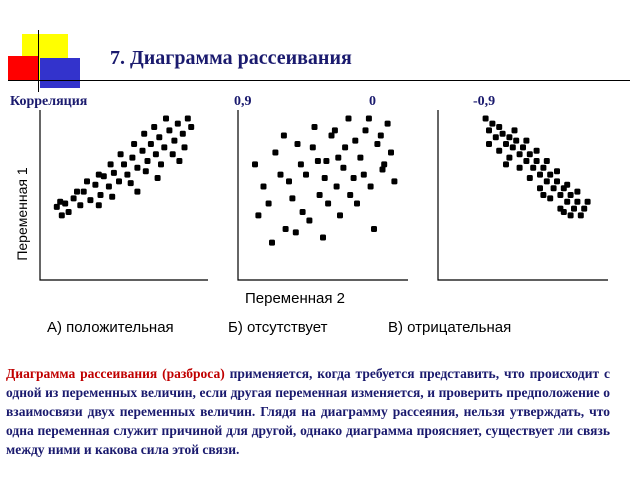 This screenshot has width=640, height=480. What do you see at coordinates (231, 58) in the screenshot?
I see `slide-title: 7. Диаграмма рассеивания` at bounding box center [231, 58].